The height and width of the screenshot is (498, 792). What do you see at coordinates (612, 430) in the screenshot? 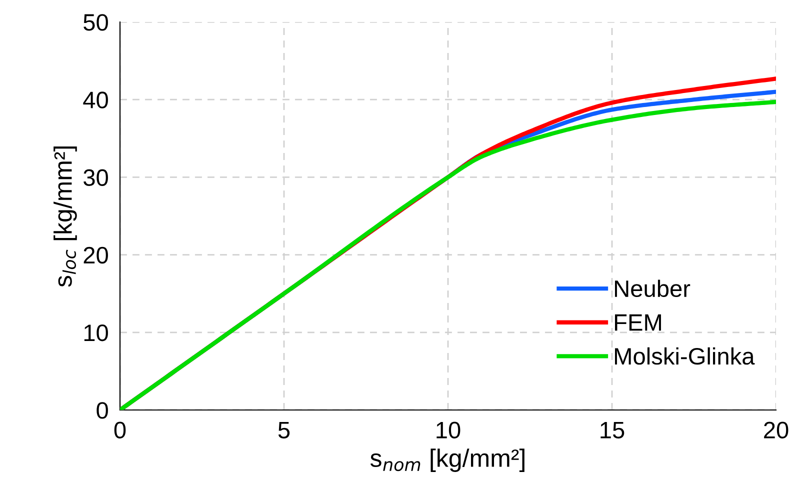
I see `x-tick-label: 15` at bounding box center [612, 430].